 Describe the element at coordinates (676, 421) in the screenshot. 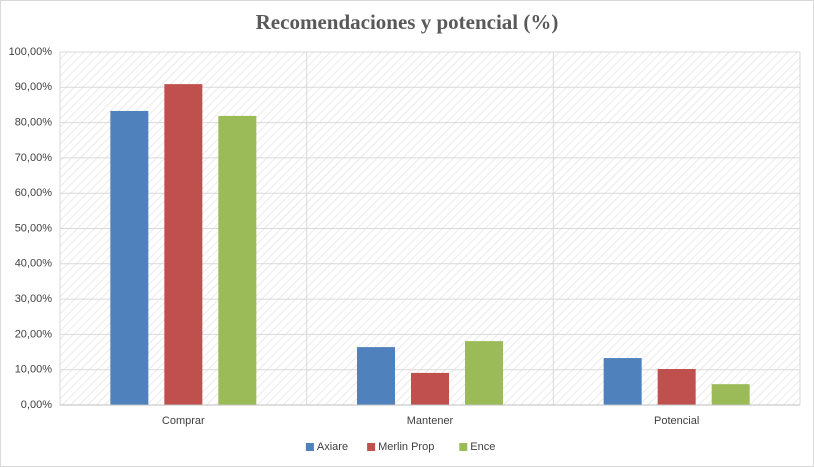

I see `x-tick-label: Potencial` at that location.